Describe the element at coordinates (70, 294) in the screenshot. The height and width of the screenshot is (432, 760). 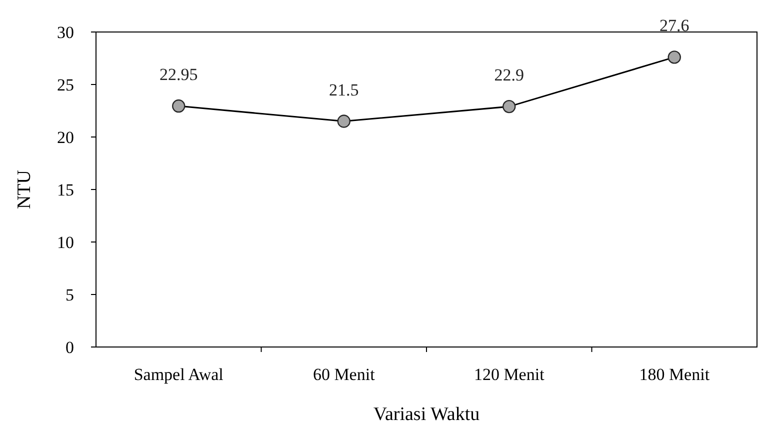
I see `y-tick-label: 5` at that location.